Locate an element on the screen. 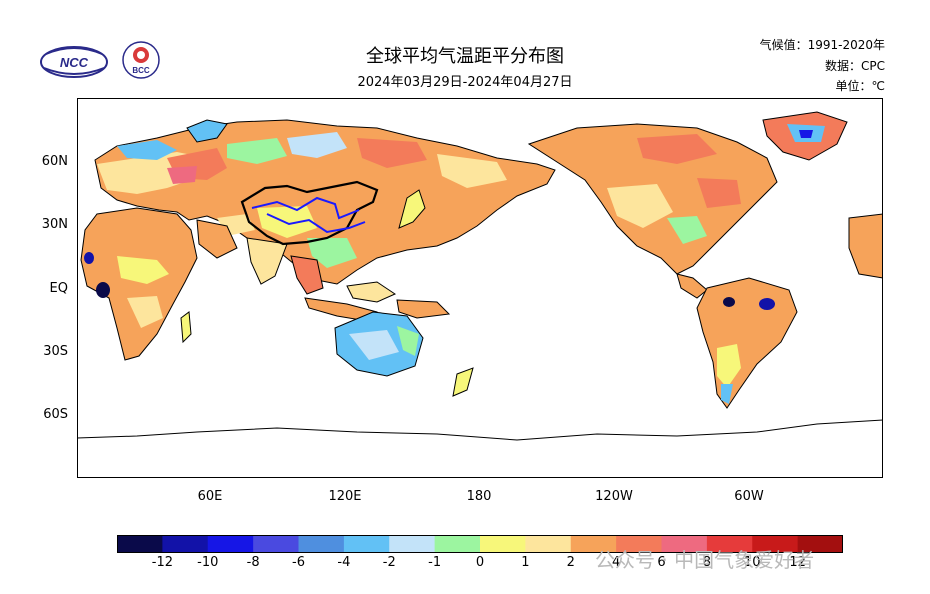 The width and height of the screenshot is (930, 594). colorbar-label: 12 is located at coordinates (797, 562).